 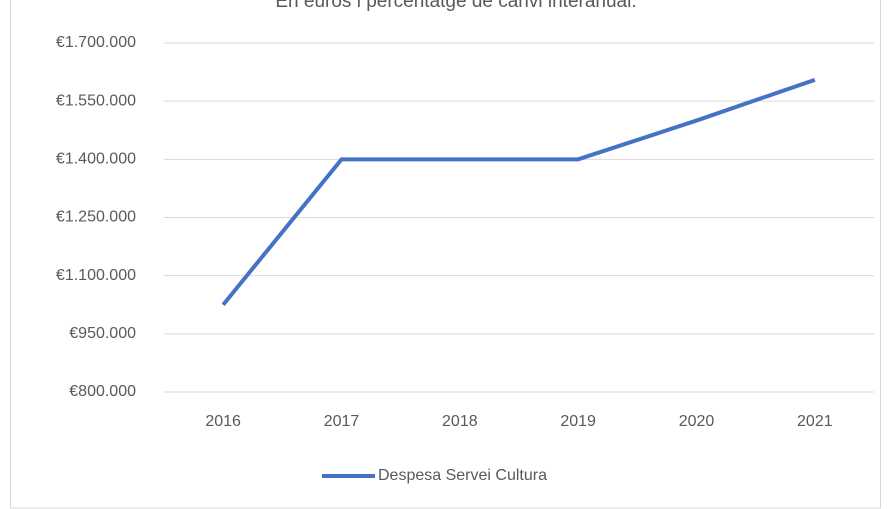 What do you see at coordinates (96, 159) in the screenshot?
I see `y-tick-label: €1.400.000` at bounding box center [96, 159].